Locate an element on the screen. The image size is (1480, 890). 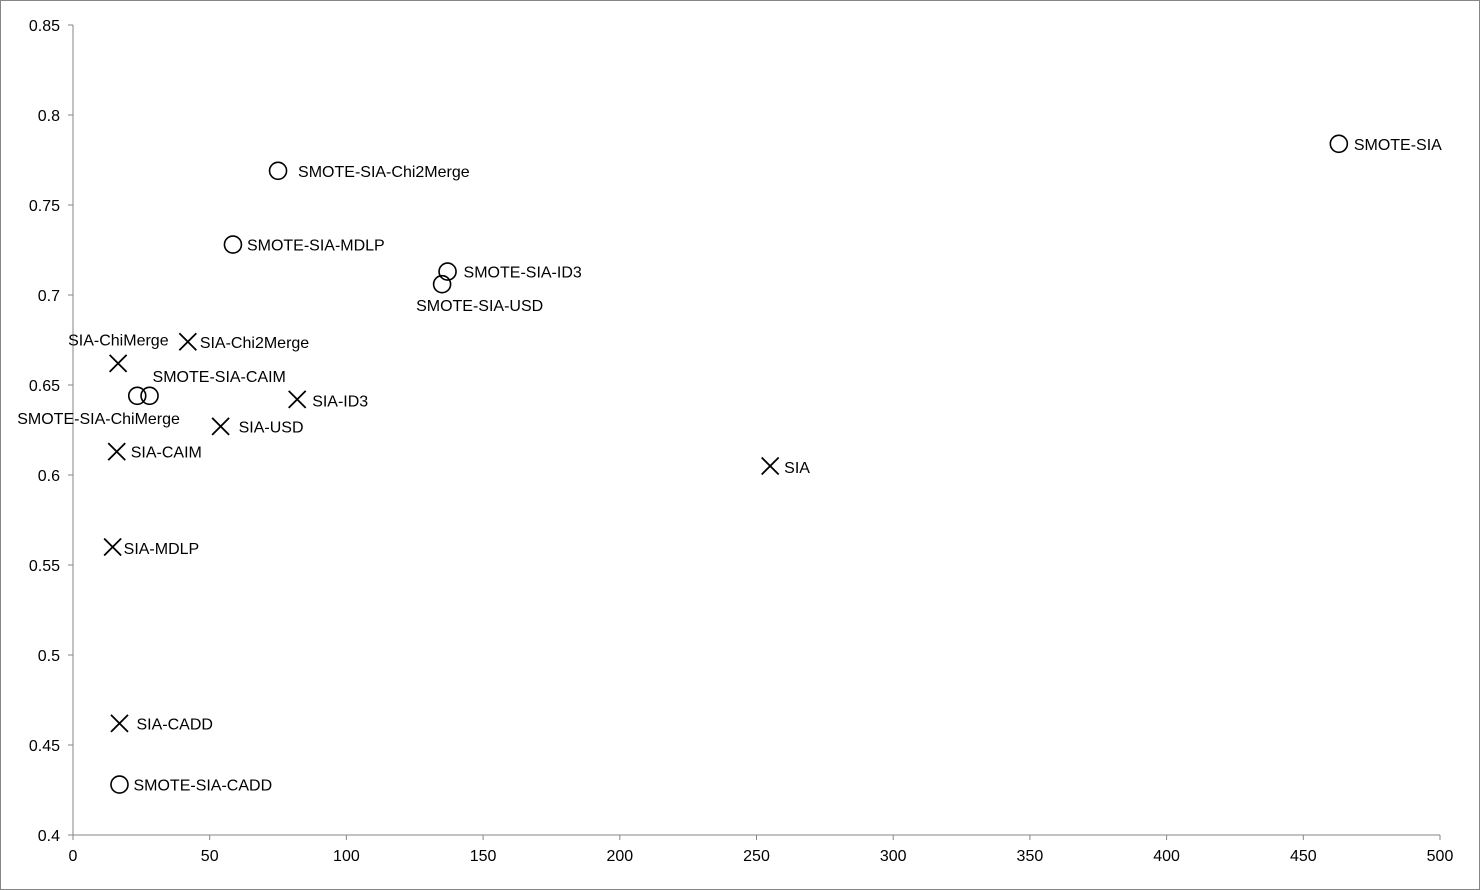
data-label: SMOTE-SIA-ChiMerge is located at coordinates (98, 419).